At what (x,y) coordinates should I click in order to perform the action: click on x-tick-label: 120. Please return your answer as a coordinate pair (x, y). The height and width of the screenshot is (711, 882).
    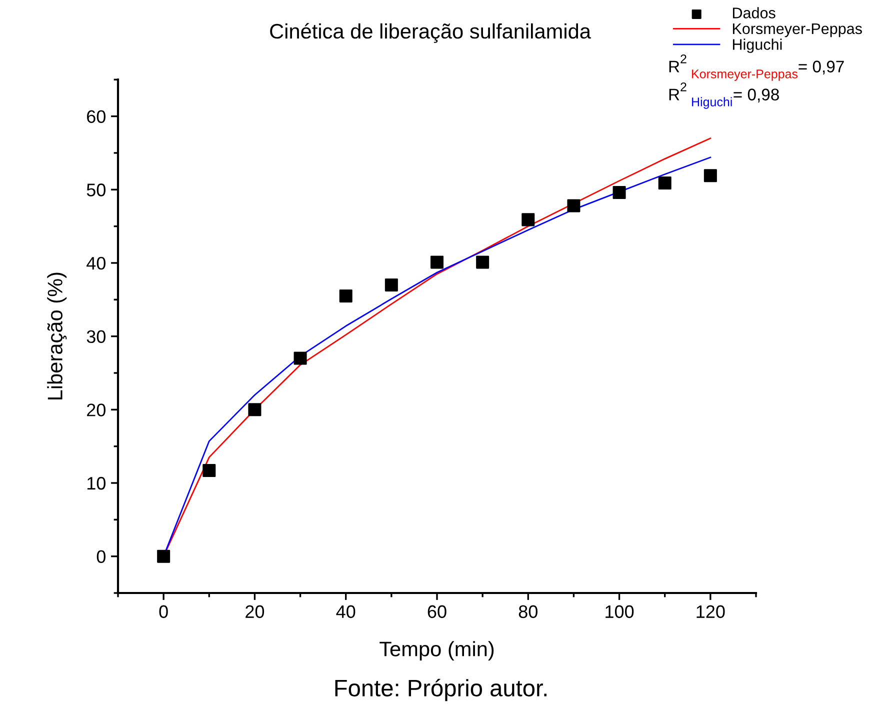
    Looking at the image, I should click on (710, 611).